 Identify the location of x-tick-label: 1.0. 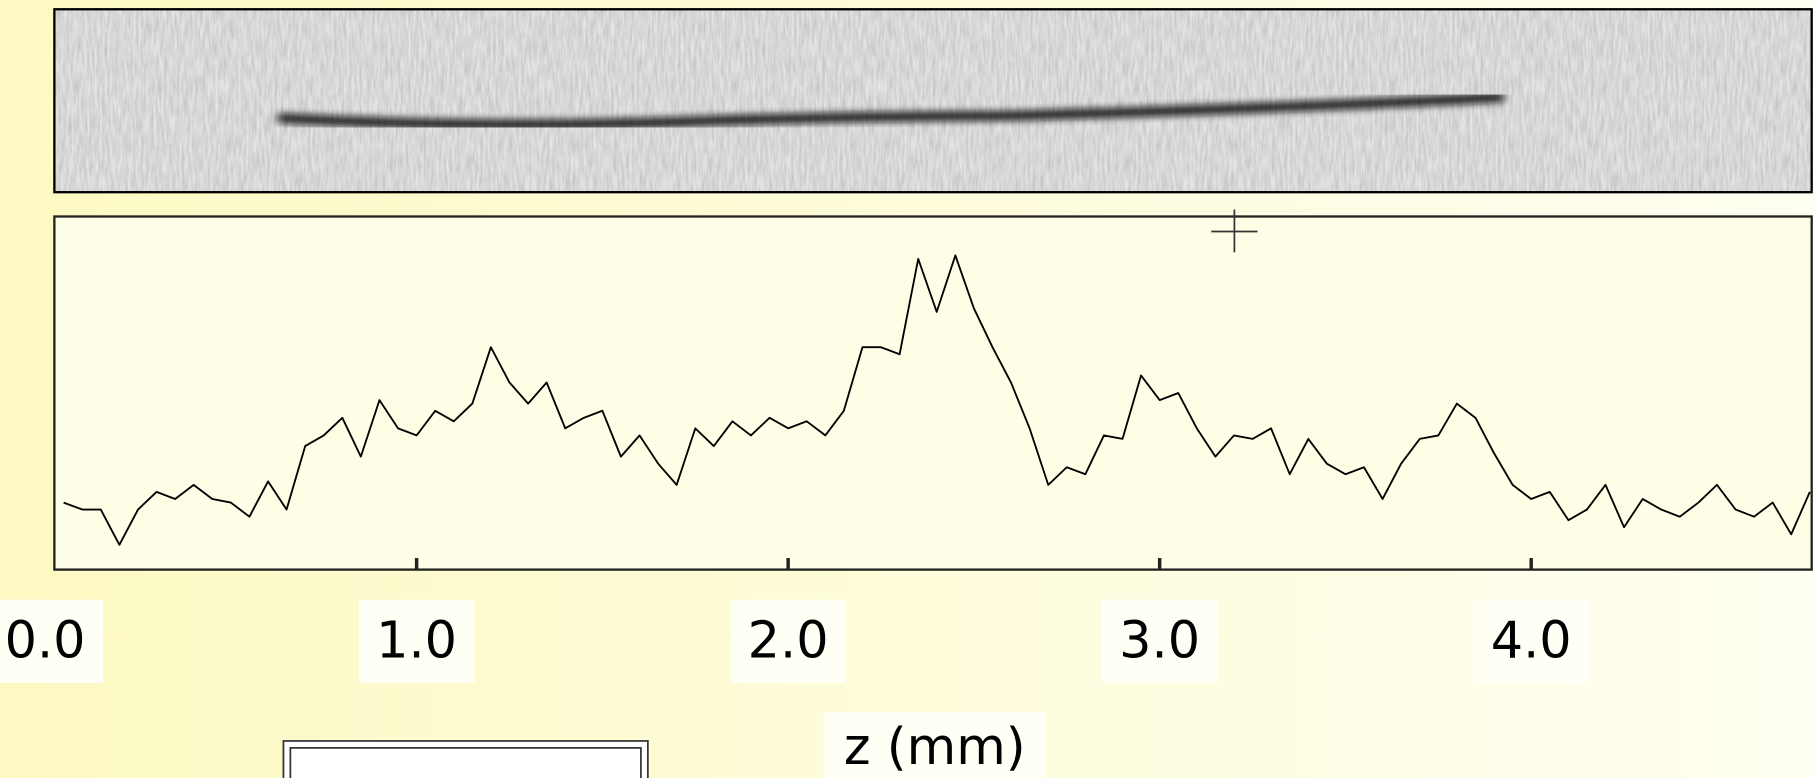
(416, 641).